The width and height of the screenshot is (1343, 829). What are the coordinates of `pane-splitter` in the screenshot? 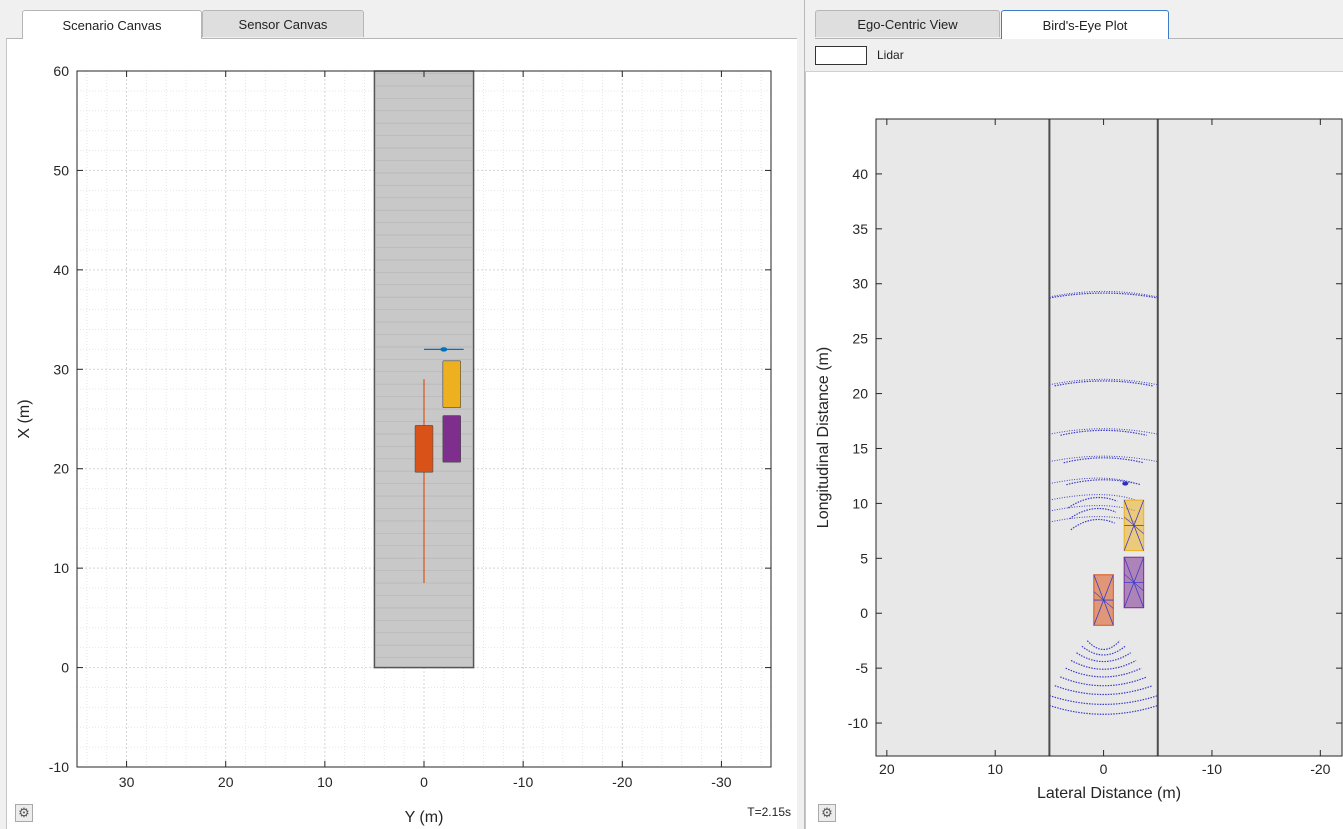 It's located at (800, 414).